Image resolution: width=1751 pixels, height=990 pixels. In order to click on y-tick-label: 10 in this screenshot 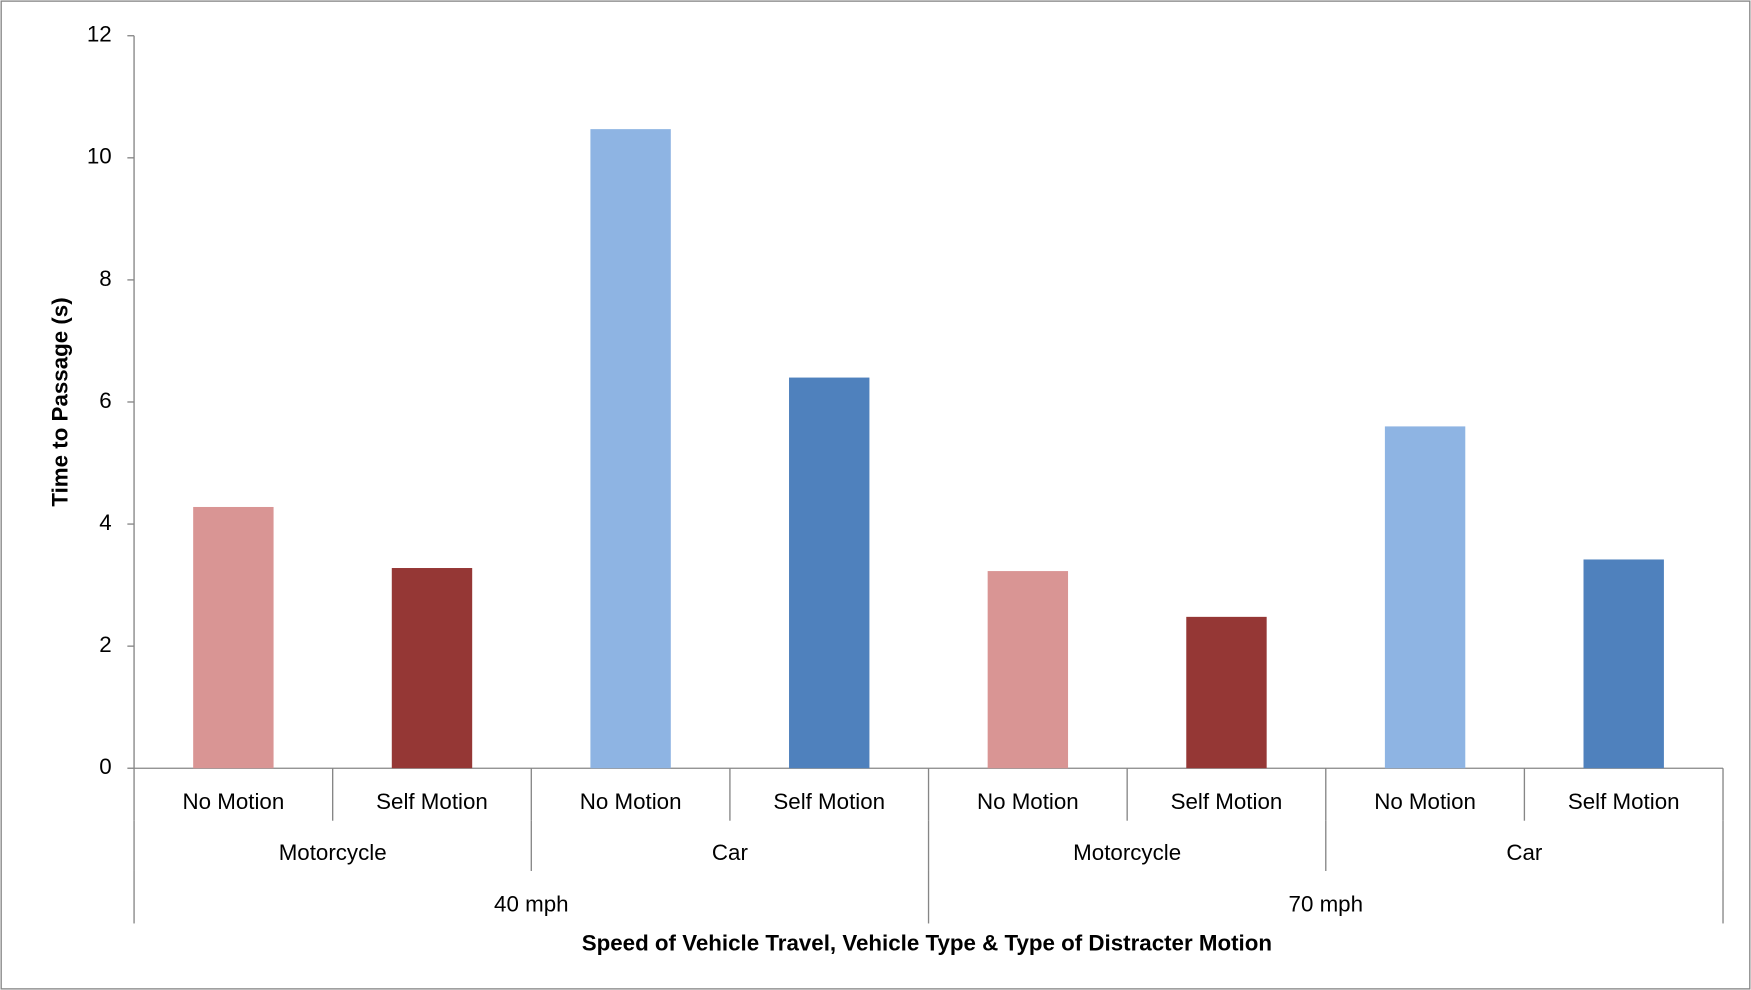, I will do `click(99, 156)`.